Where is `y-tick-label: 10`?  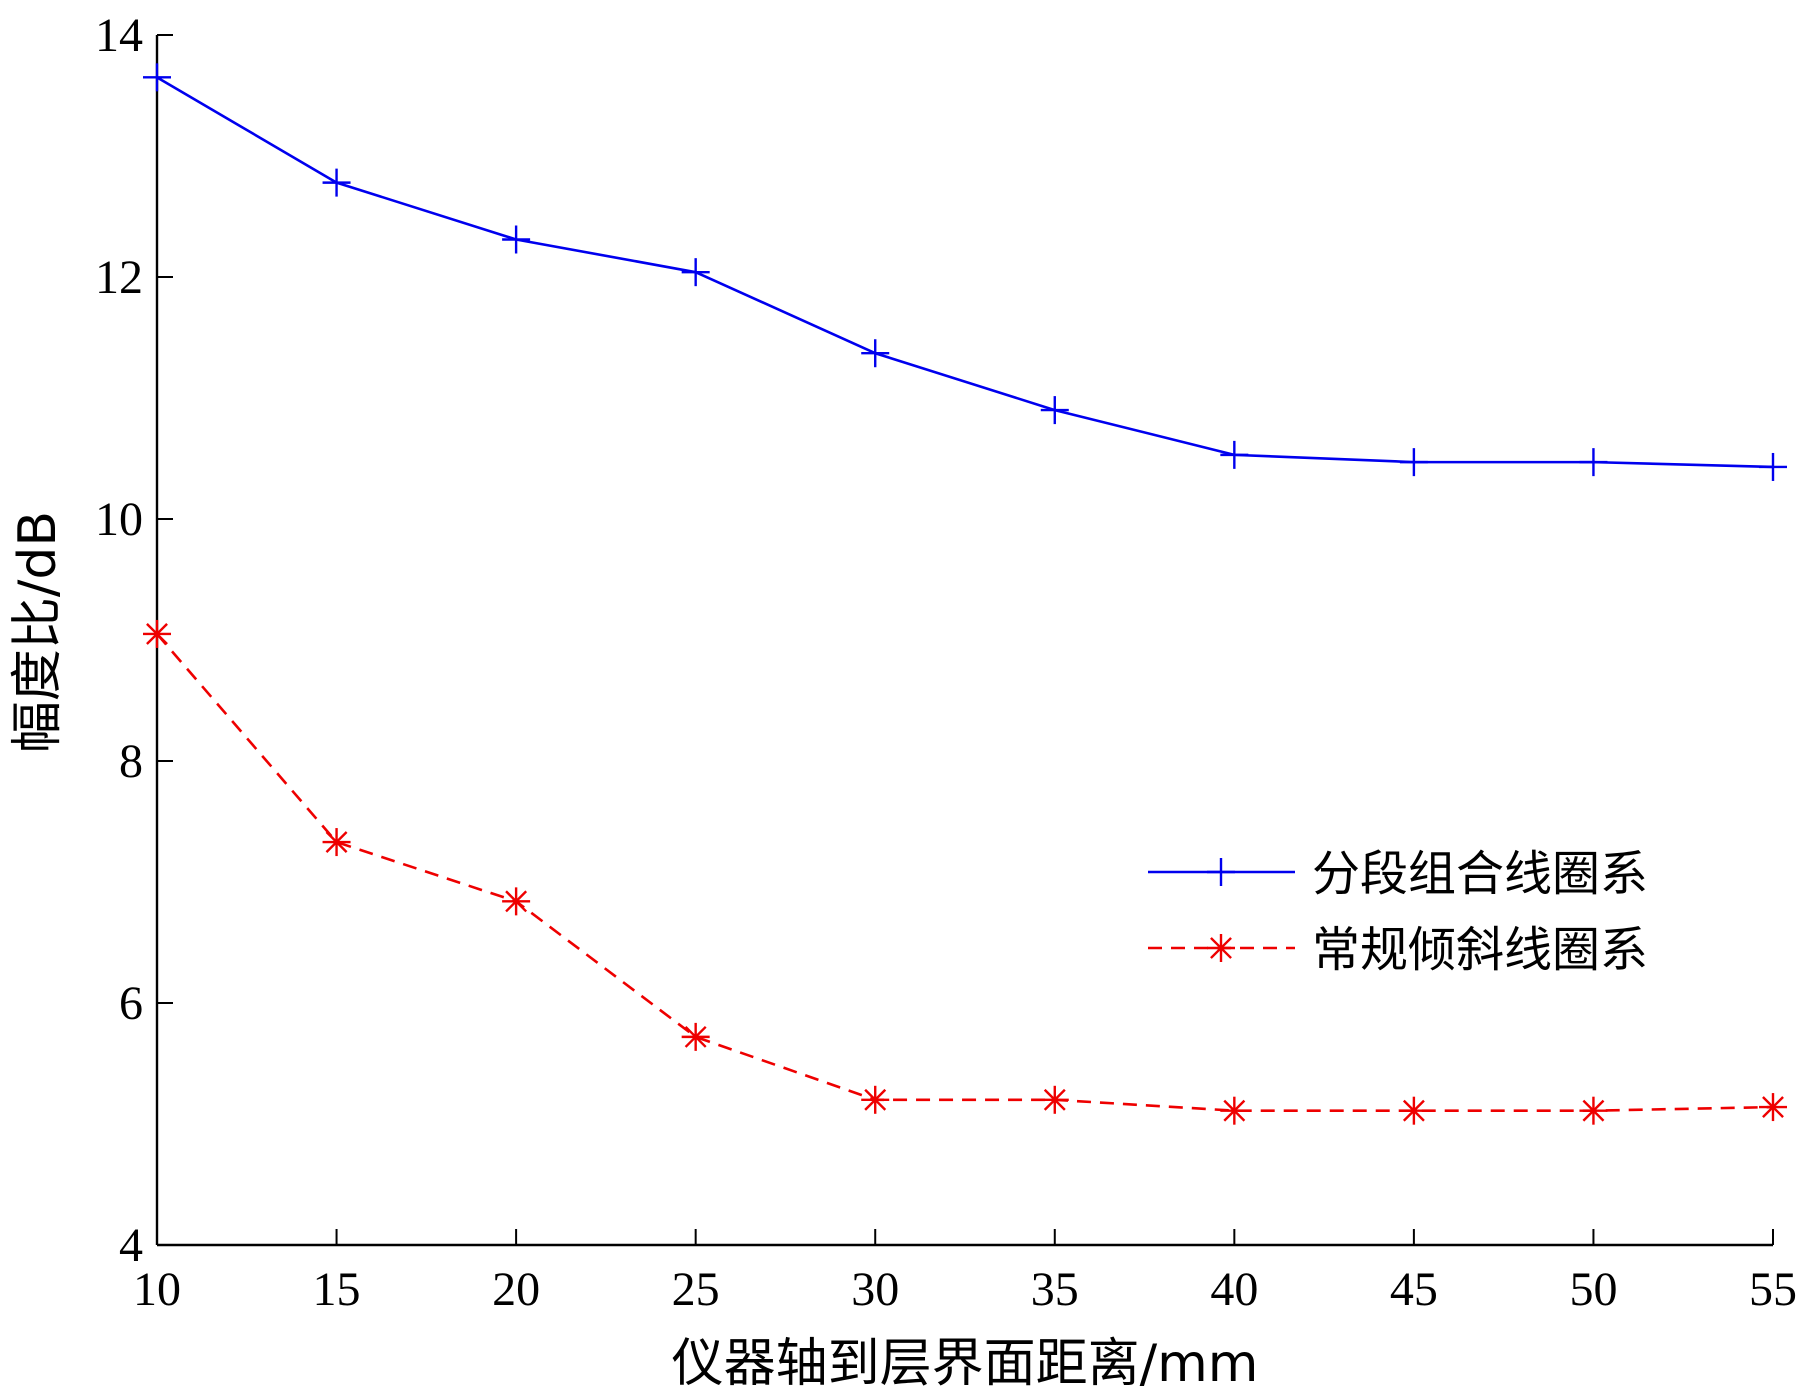 y-tick-label: 10 is located at coordinates (119, 519).